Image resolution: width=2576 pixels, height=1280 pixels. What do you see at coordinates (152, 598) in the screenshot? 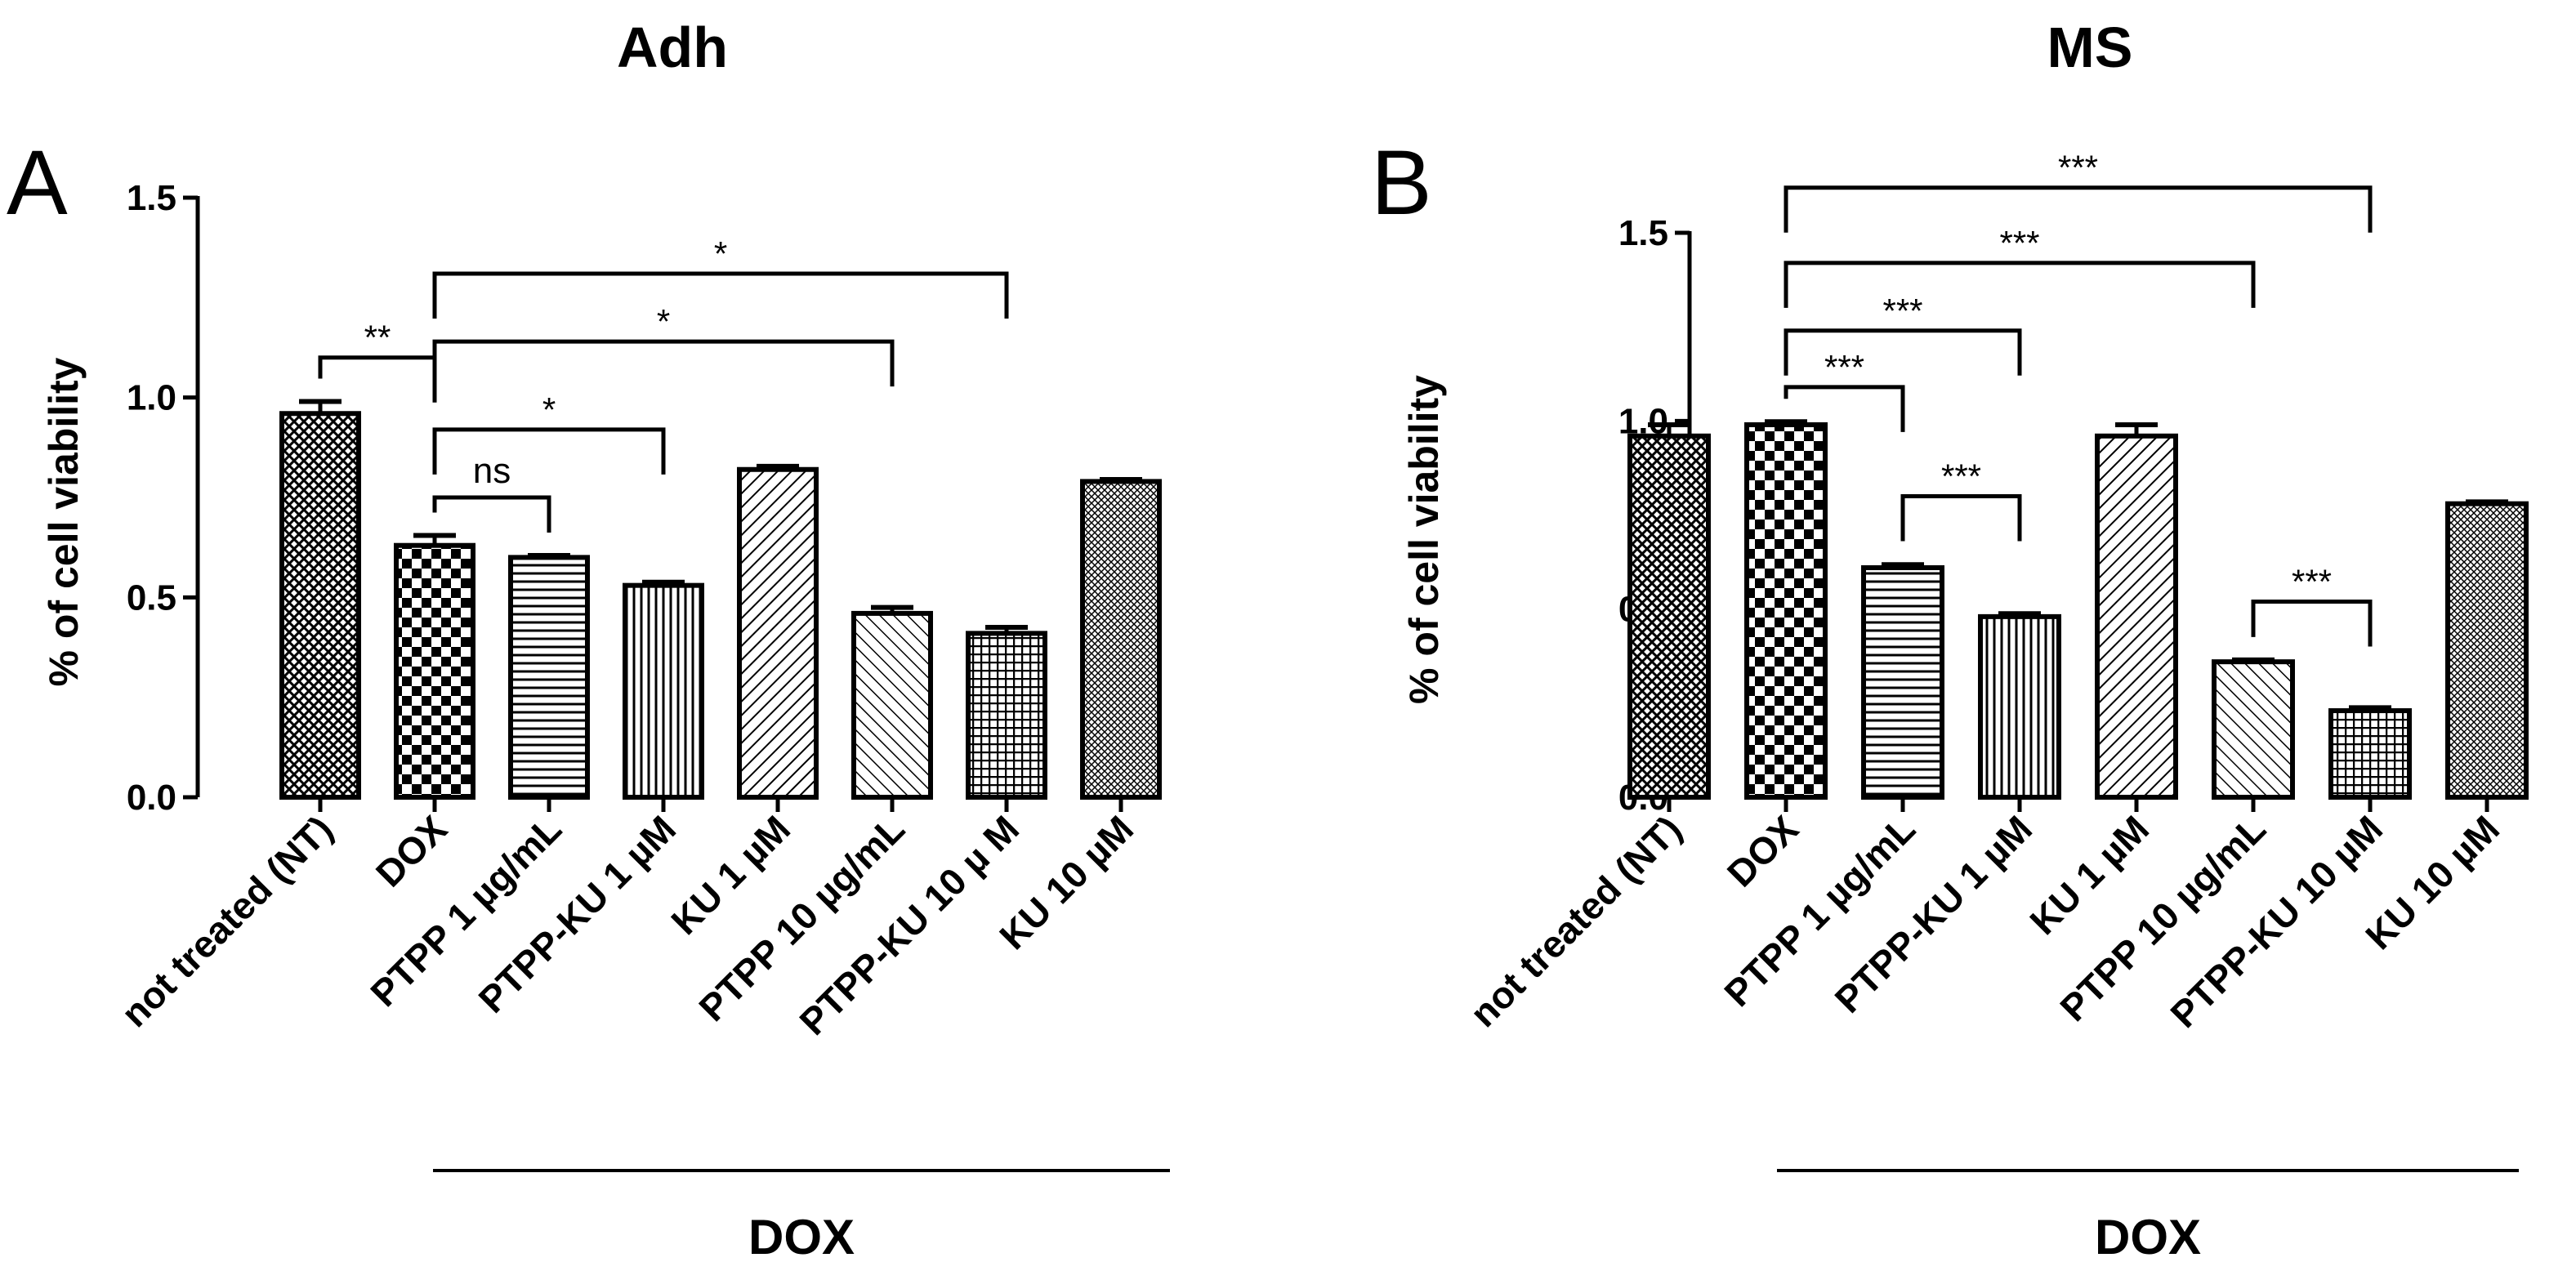
I see `y-tick-label: 0.5` at bounding box center [152, 598].